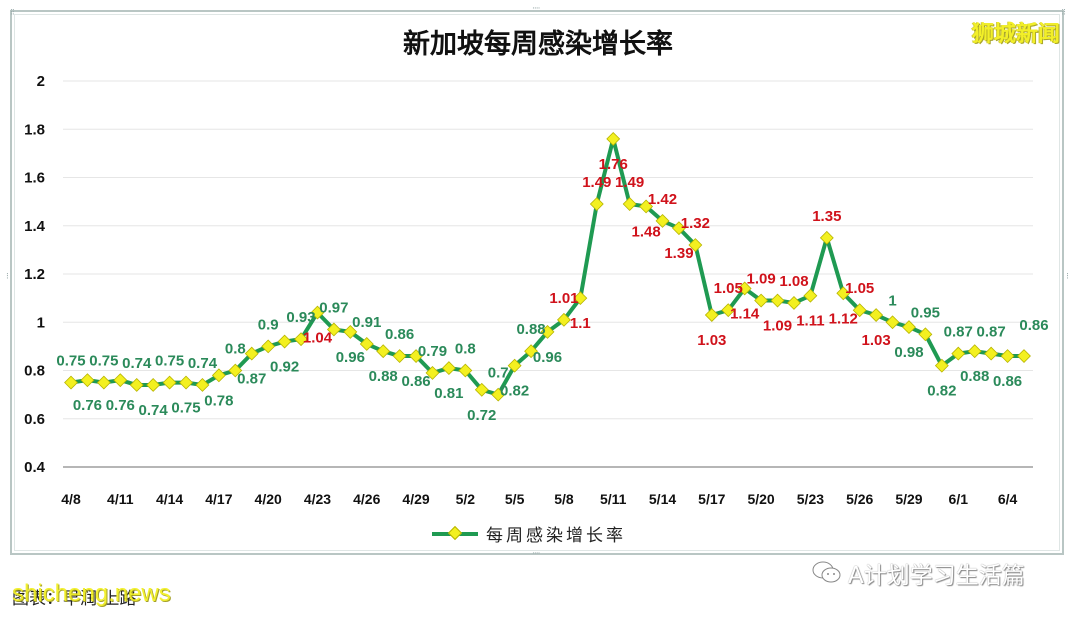 Image resolution: width=1076 pixels, height=618 pixels. I want to click on data-label: 1.04, so click(318, 338).